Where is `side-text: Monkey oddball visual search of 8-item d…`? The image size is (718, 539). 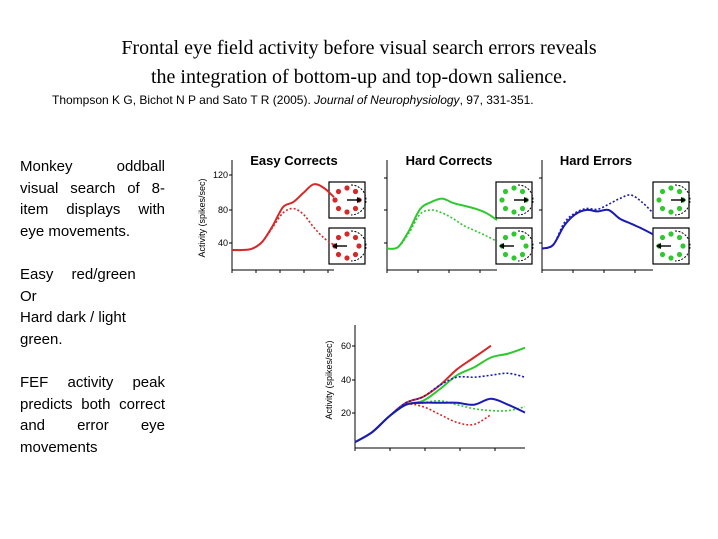 side-text: Monkey oddball visual search of 8-item d… is located at coordinates (92, 307).